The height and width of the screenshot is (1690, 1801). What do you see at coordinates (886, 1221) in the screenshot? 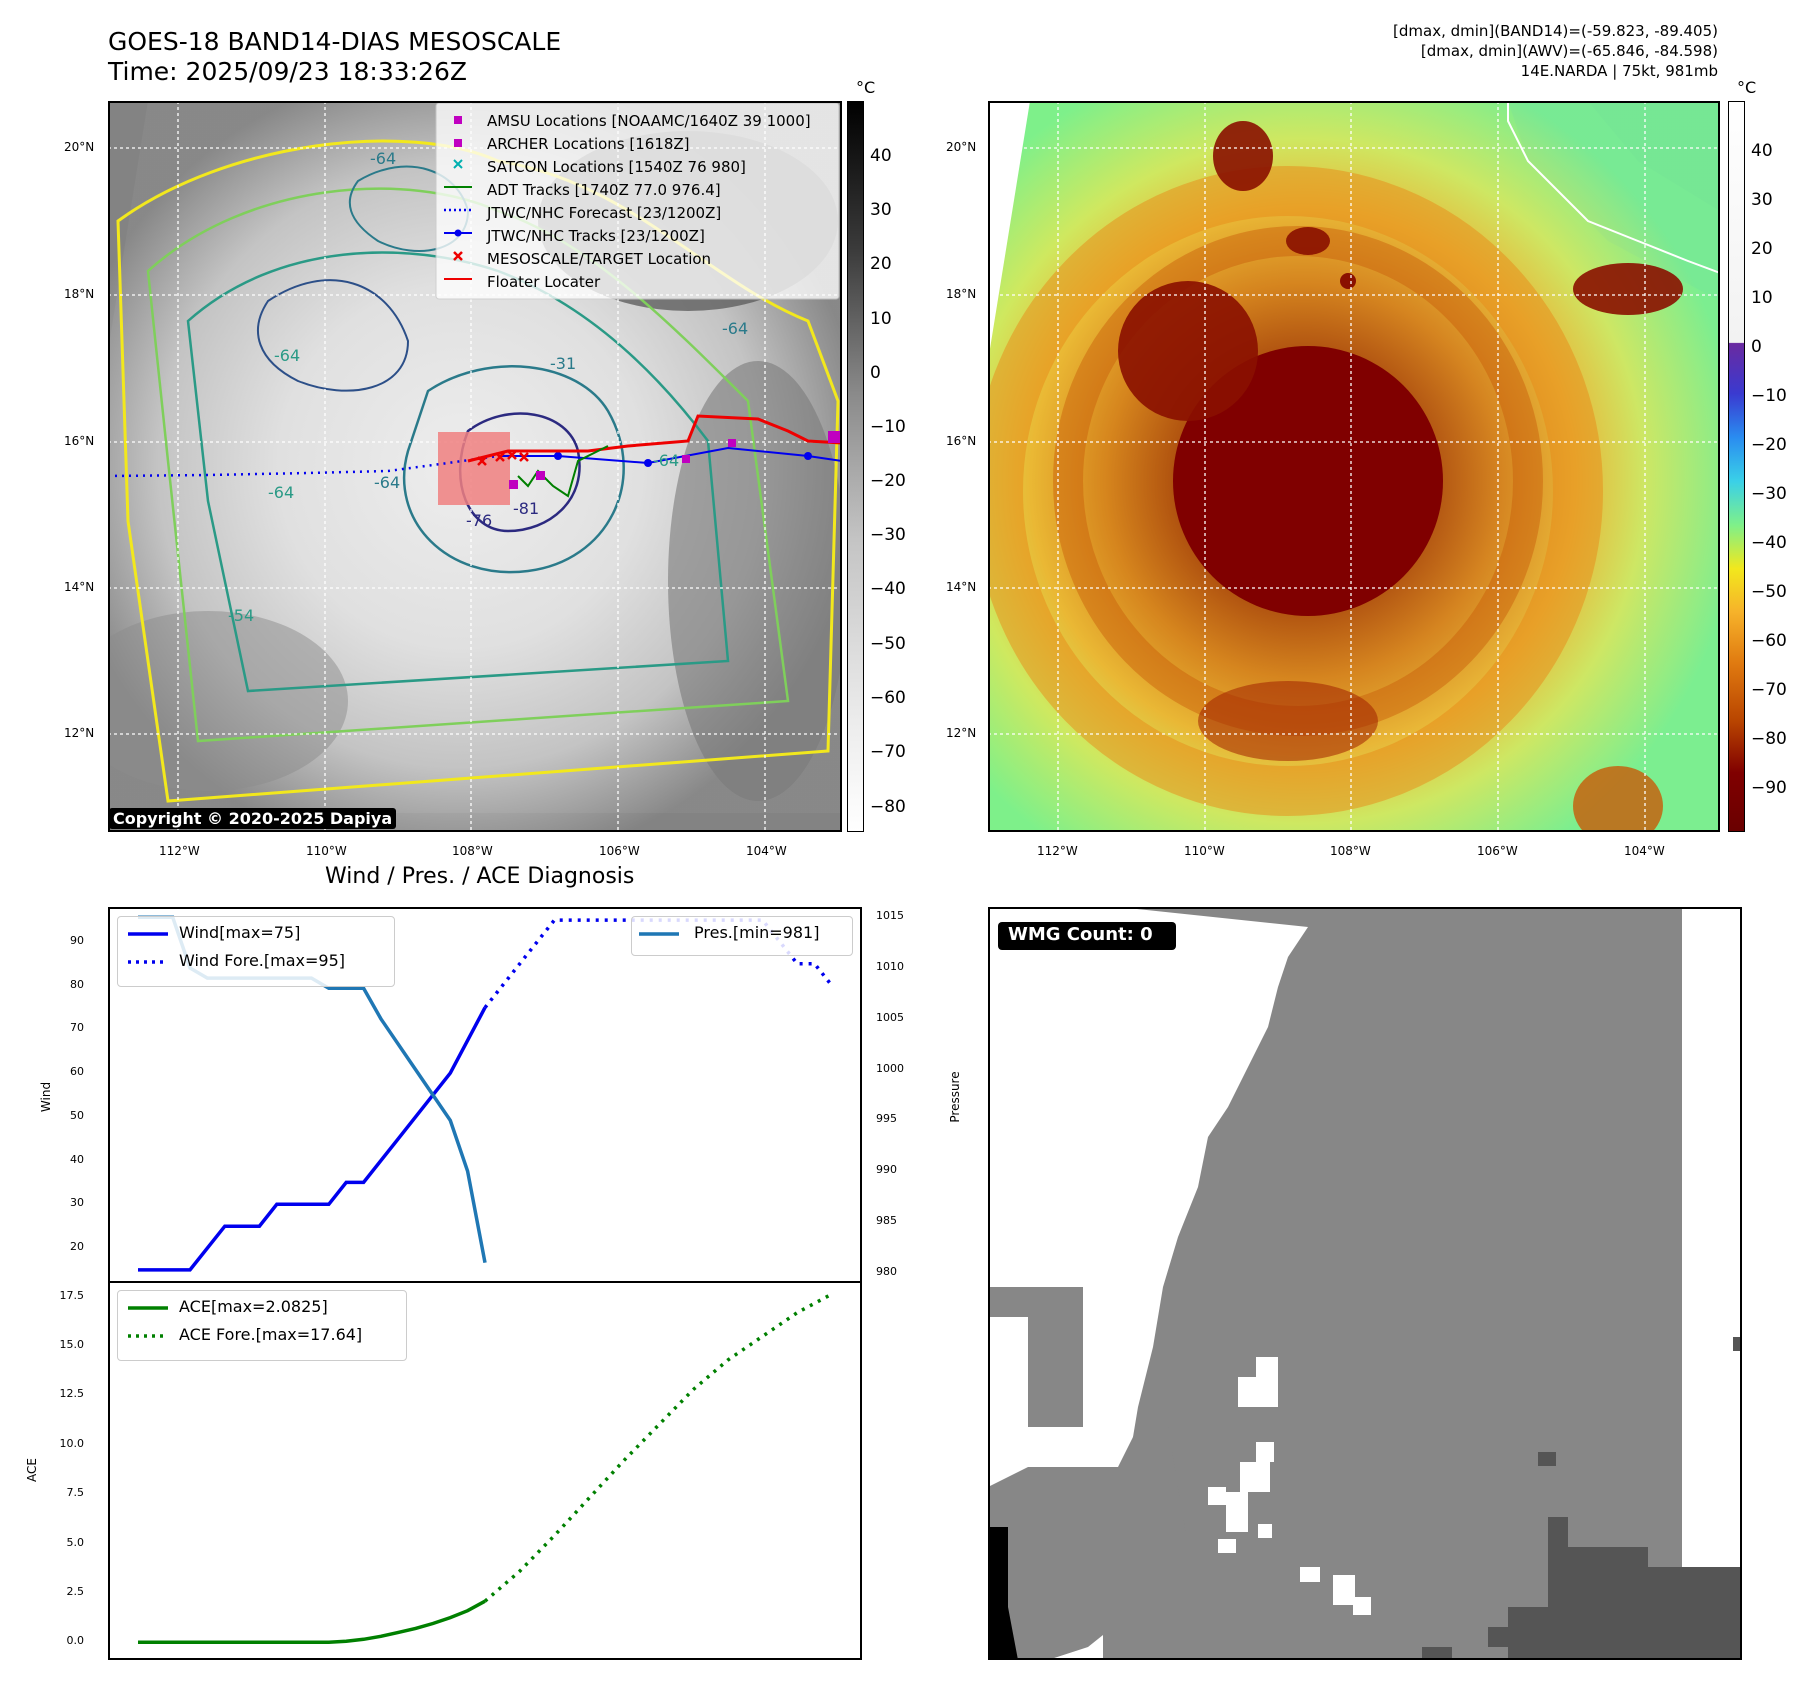
I see `pressure-ytick-label: 985` at bounding box center [886, 1221].